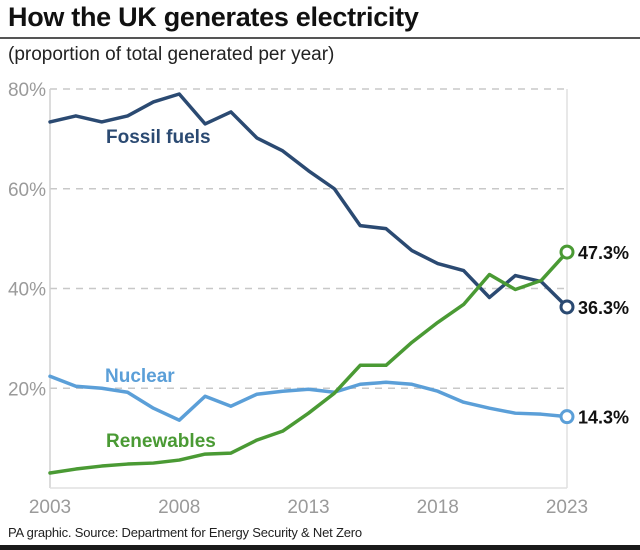 This screenshot has height=550, width=640. Describe the element at coordinates (27, 290) in the screenshot. I see `y-tick-label: 40%` at that location.